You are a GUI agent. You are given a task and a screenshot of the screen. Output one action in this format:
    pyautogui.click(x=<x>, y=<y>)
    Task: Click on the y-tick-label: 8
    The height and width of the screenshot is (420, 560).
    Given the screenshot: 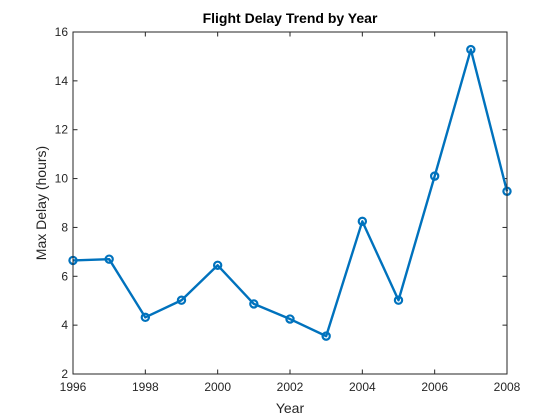 What is the action you would take?
    pyautogui.click(x=64, y=227)
    